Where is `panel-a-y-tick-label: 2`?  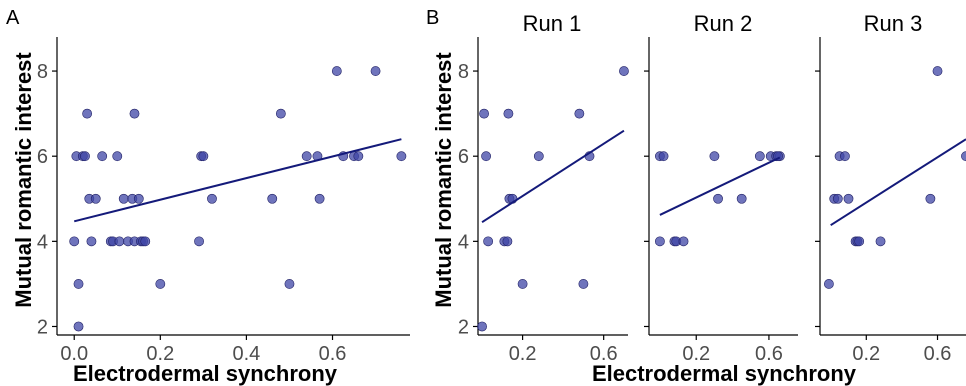 panel-a-y-tick-label: 2 is located at coordinates (42, 327).